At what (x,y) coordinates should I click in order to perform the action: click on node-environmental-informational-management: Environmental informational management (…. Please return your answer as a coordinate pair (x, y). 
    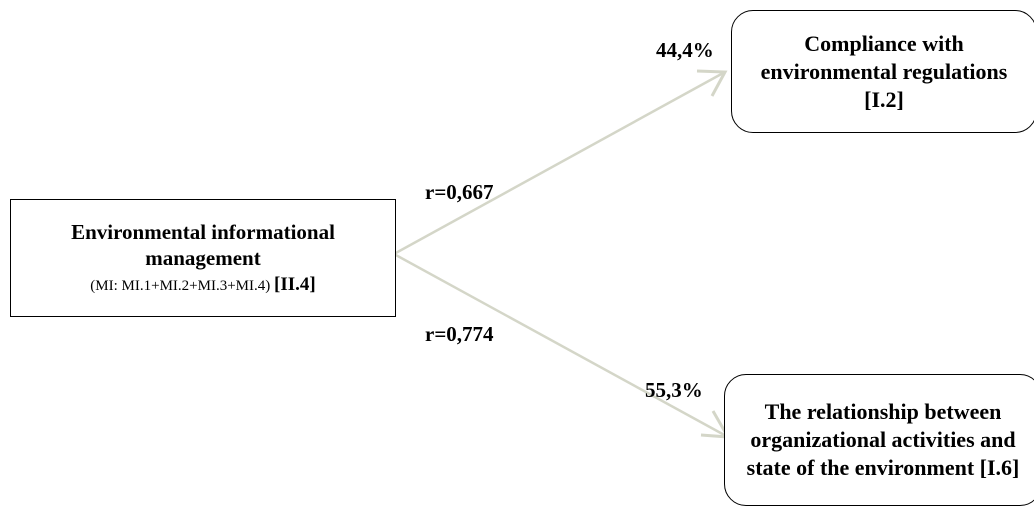
    Looking at the image, I should click on (203, 258).